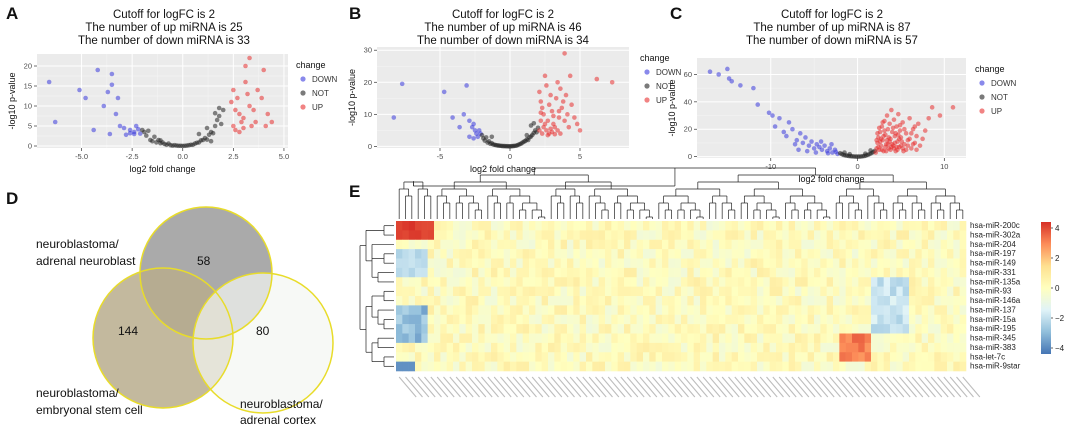 This screenshot has height=424, width=1065. I want to click on y-tick-label: 5, so click(30, 126).